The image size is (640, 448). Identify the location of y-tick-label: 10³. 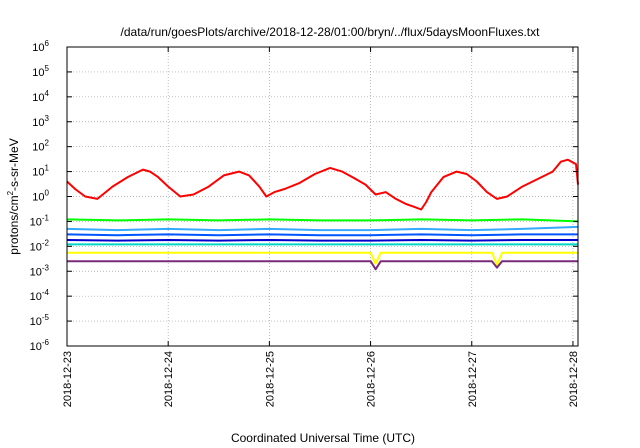
(40, 121).